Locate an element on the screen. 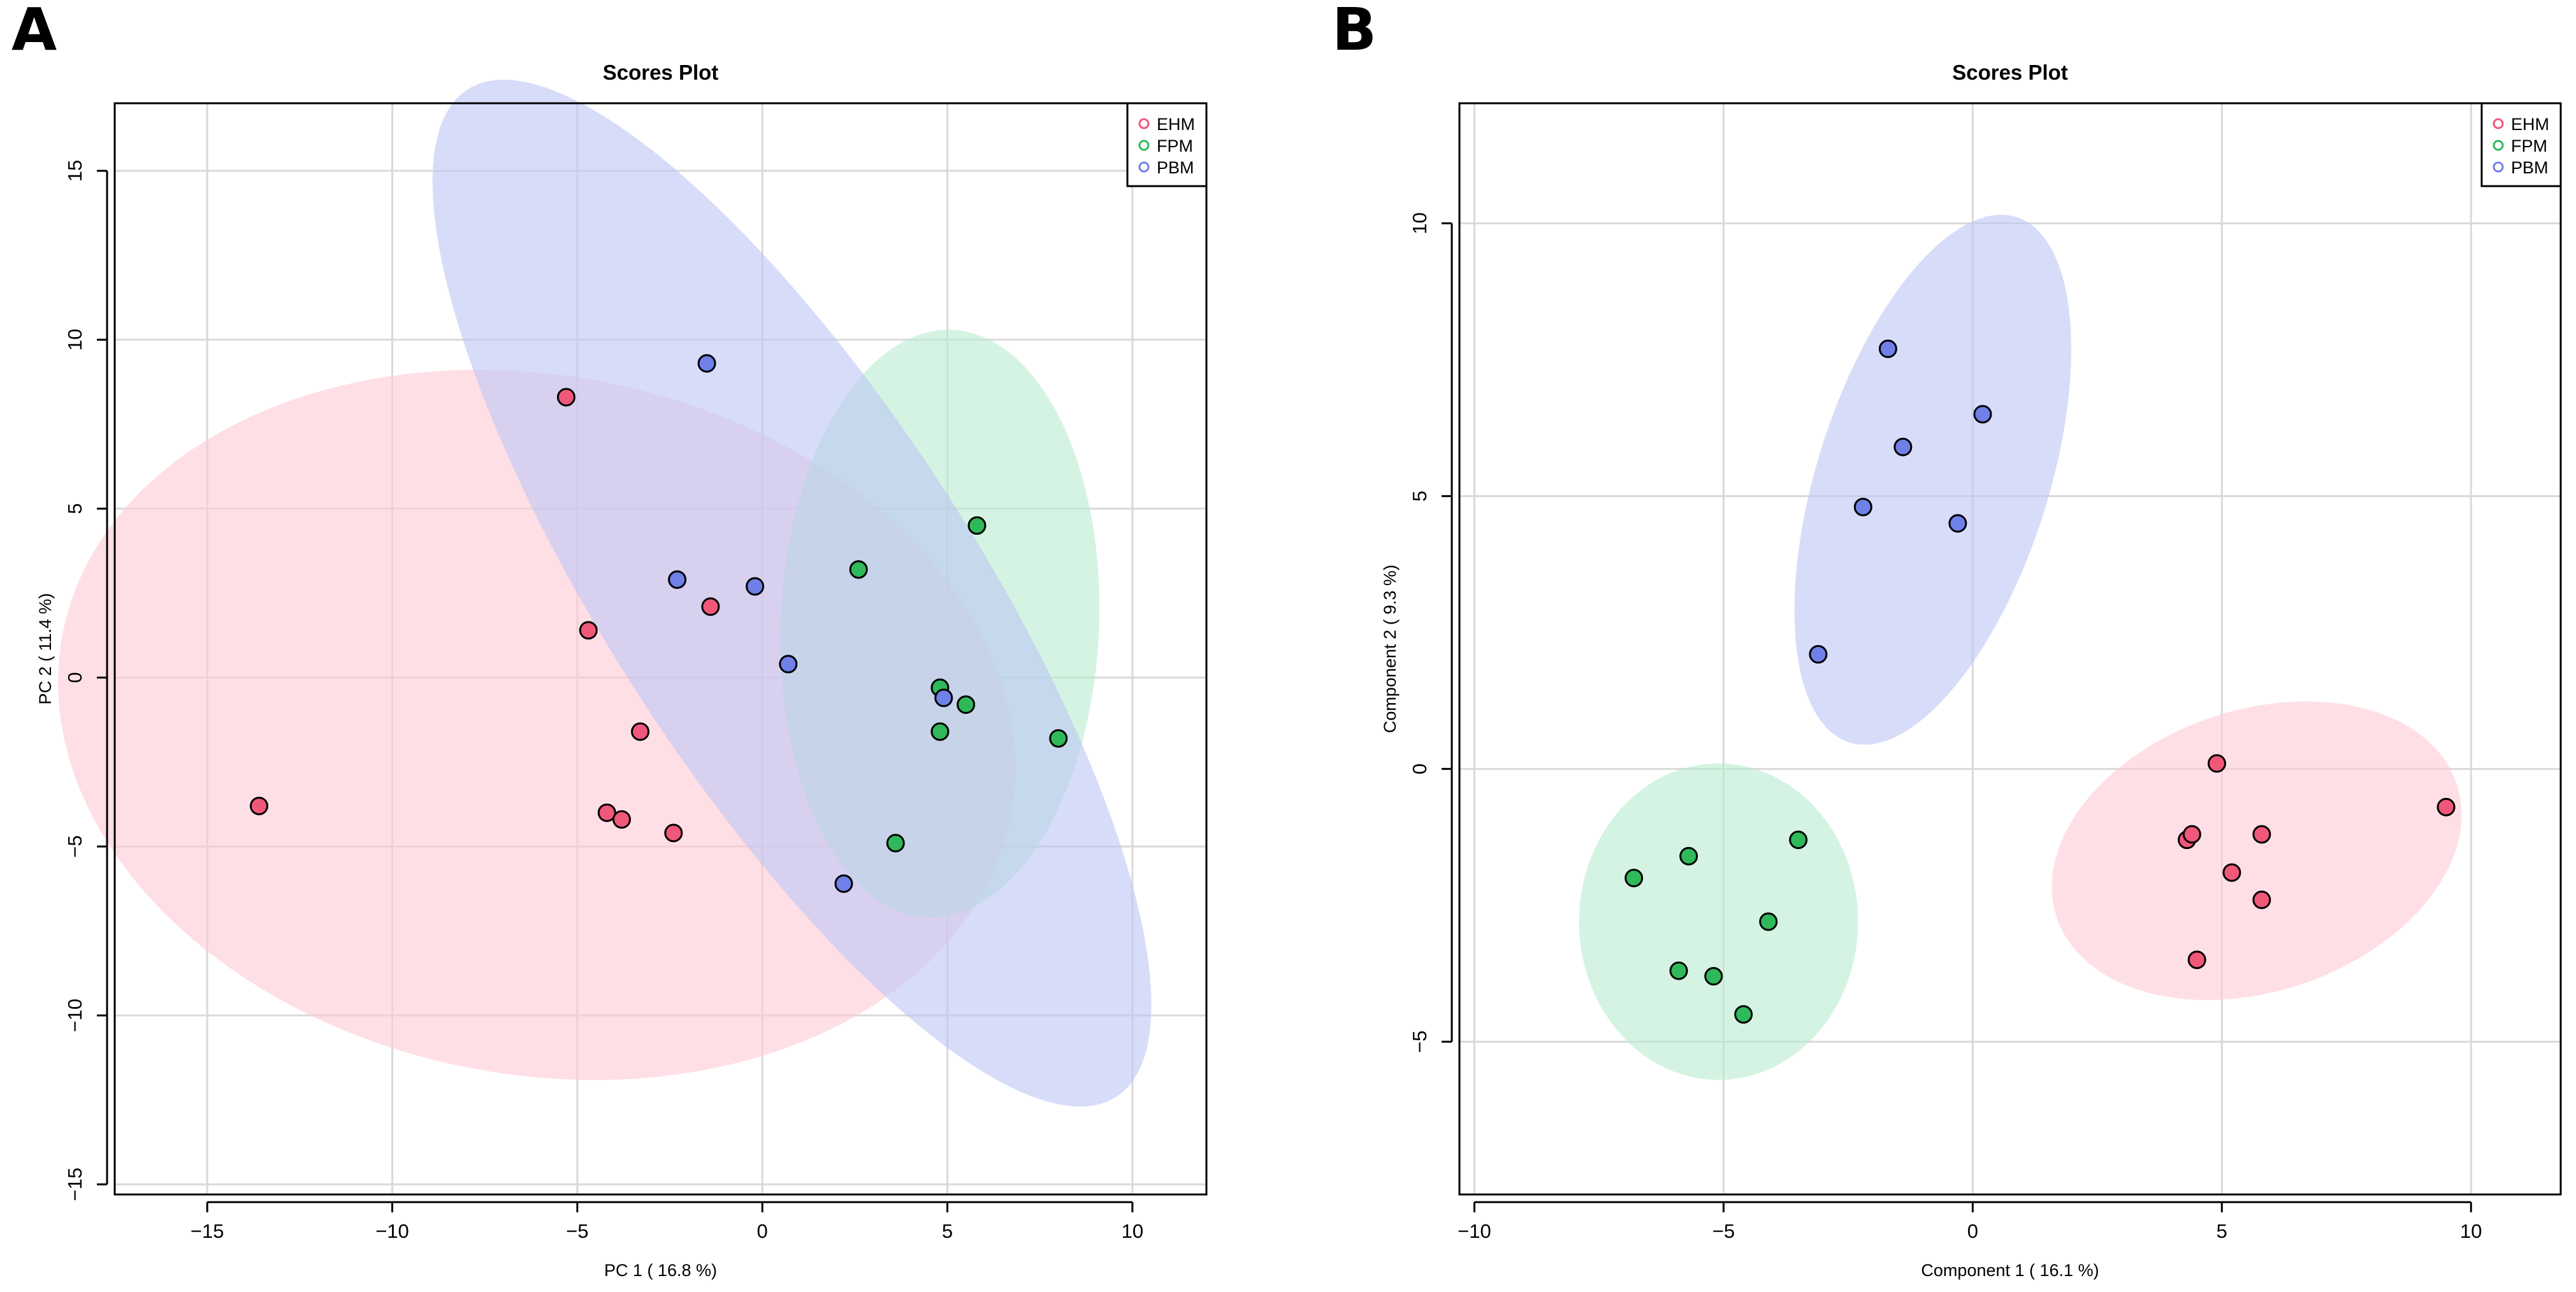 Image resolution: width=2576 pixels, height=1292 pixels. panel-letter: B is located at coordinates (1354, 32).